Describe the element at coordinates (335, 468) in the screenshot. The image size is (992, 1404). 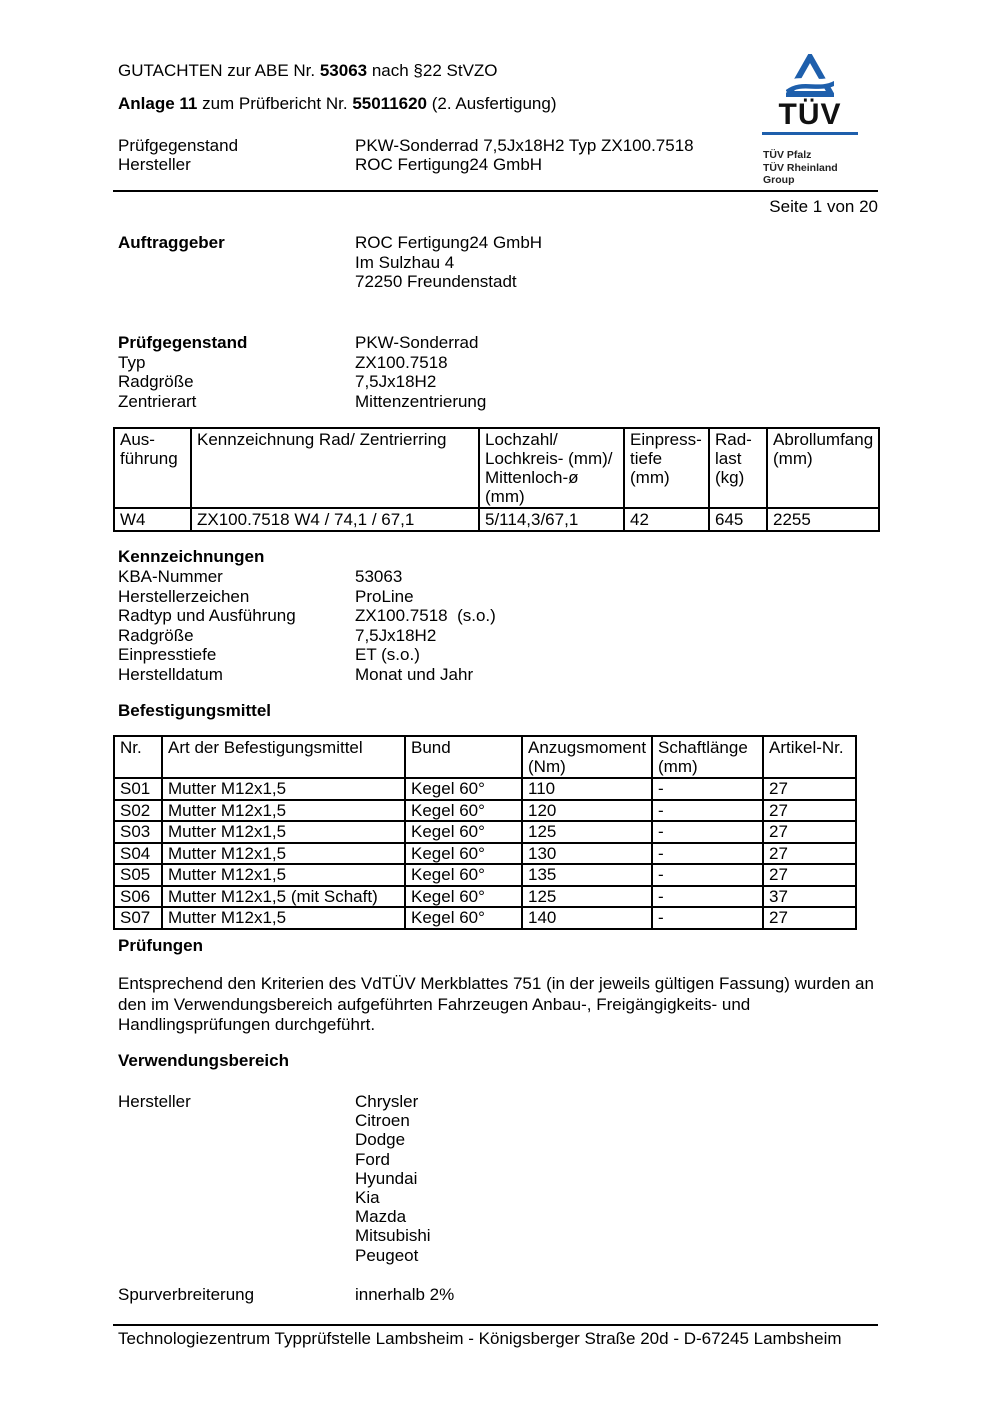
I see `col-kennzeichnung: Kennzeichnung Rad/ Zentrierring` at that location.